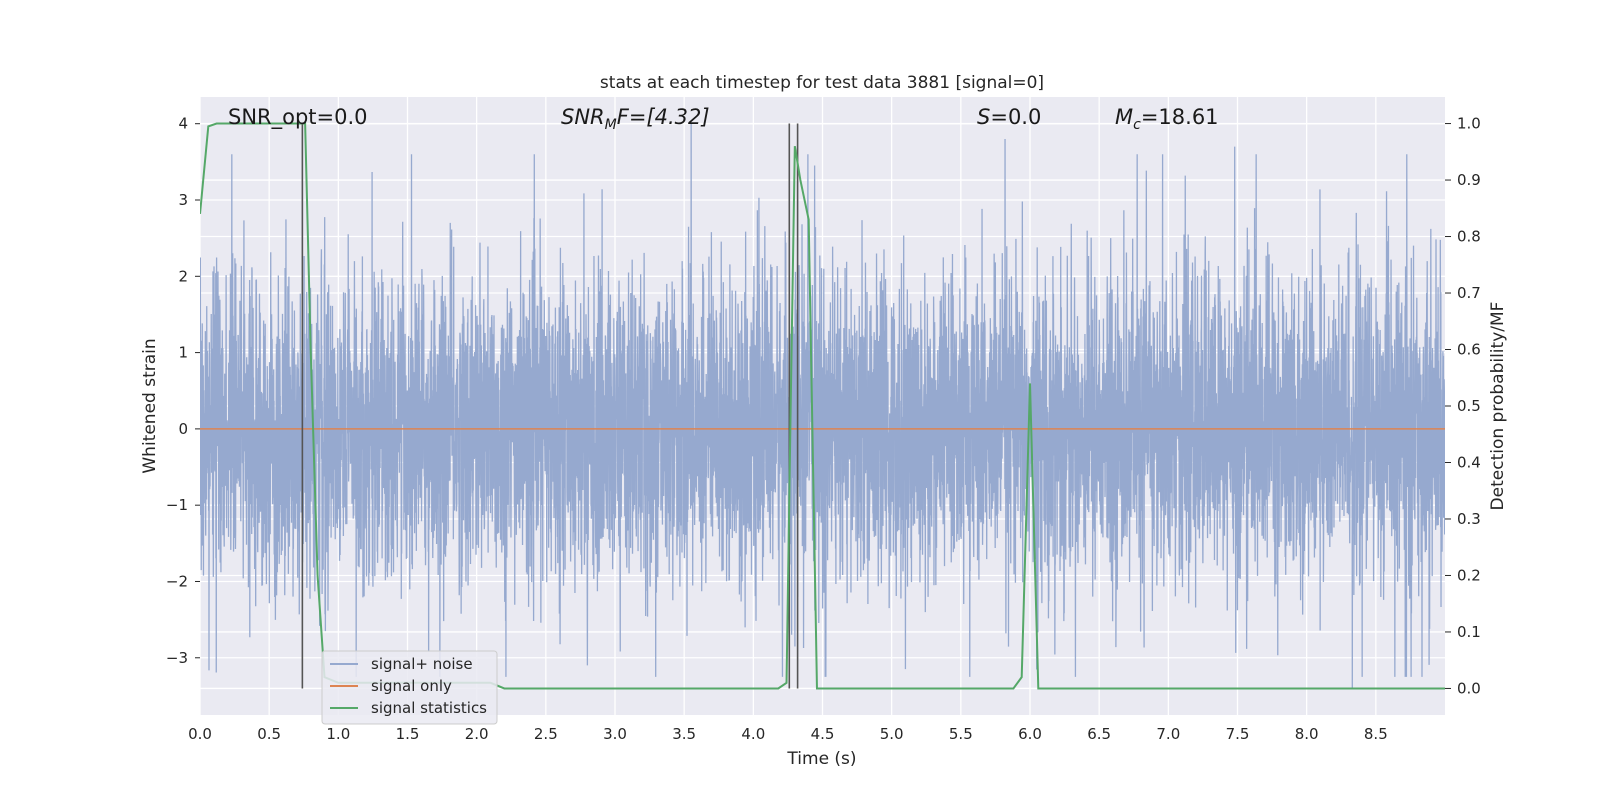 This screenshot has height=800, width=1600. Describe the element at coordinates (183, 353) in the screenshot. I see `y-left-tick-label: 1` at that location.